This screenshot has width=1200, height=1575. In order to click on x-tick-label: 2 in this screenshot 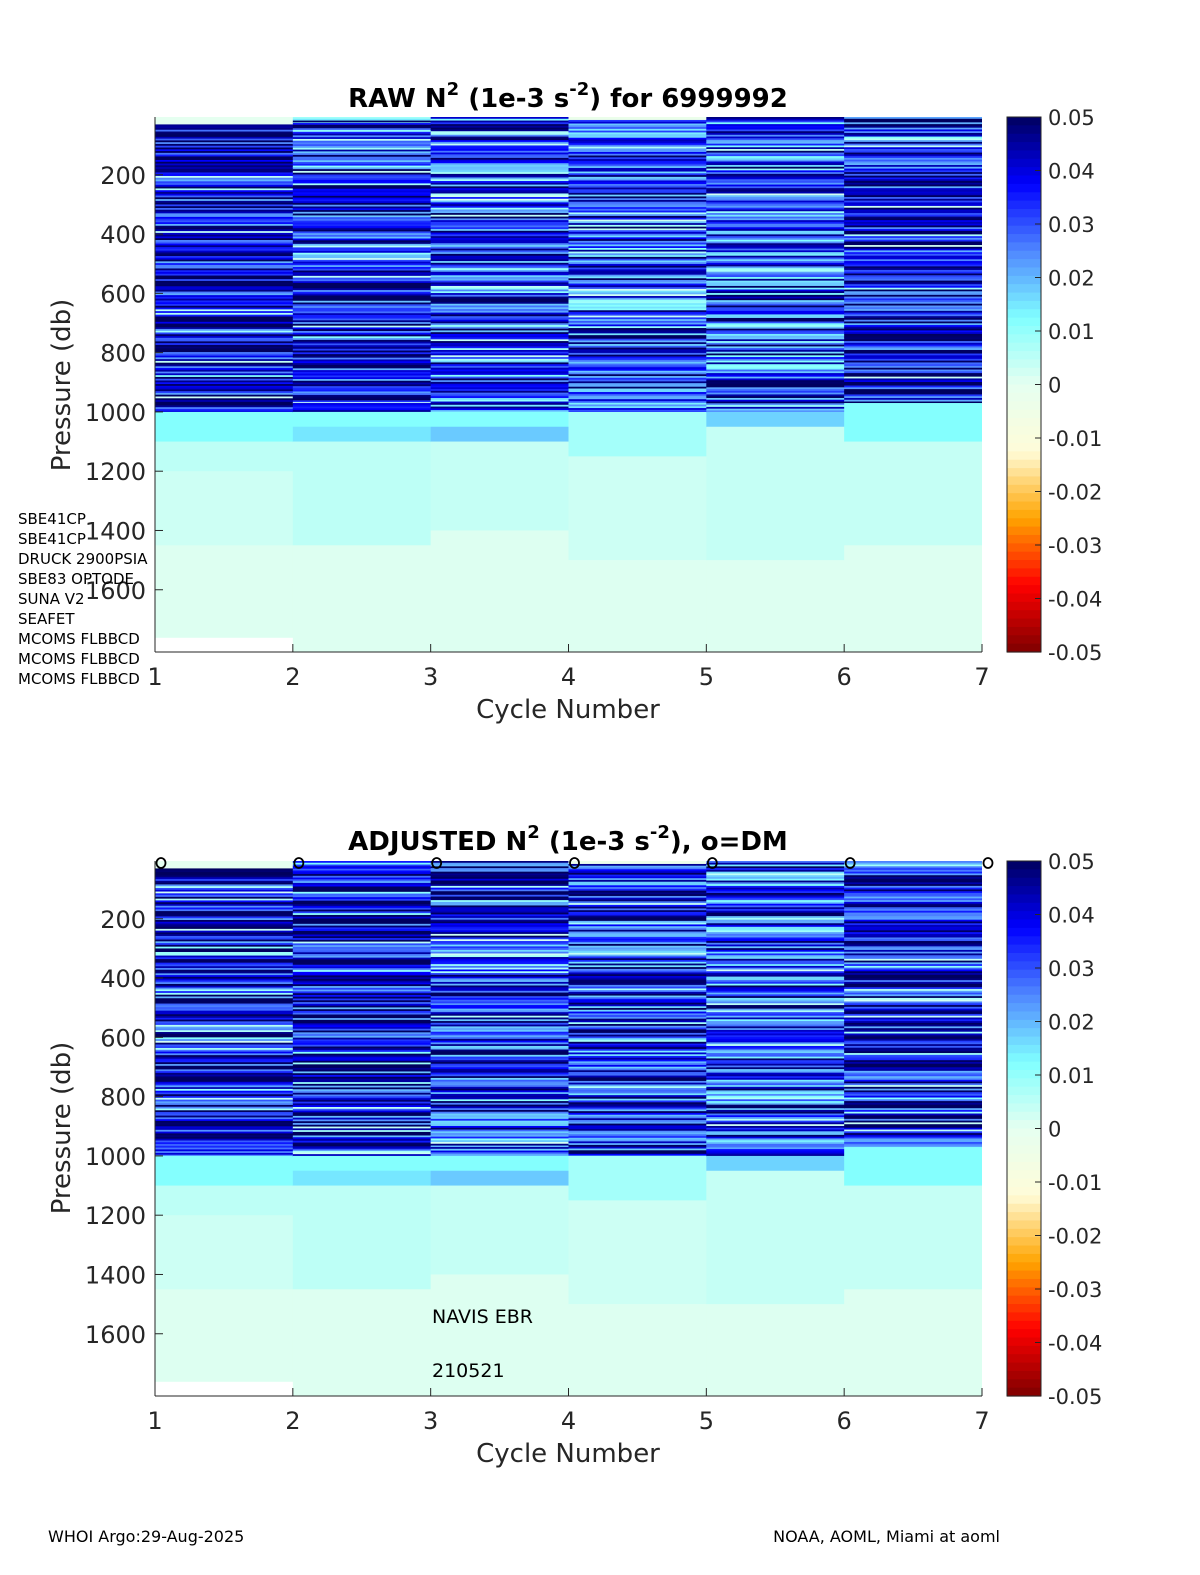, I will do `click(292, 1421)`.